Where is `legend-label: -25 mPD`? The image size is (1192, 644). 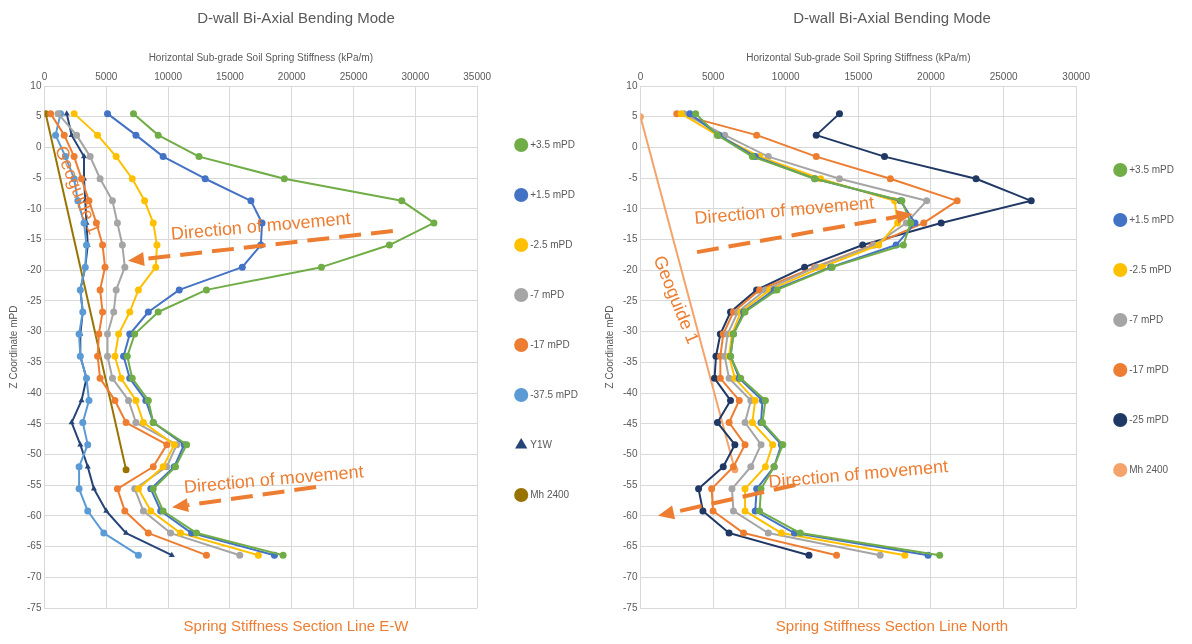
legend-label: -25 mPD is located at coordinates (1149, 419).